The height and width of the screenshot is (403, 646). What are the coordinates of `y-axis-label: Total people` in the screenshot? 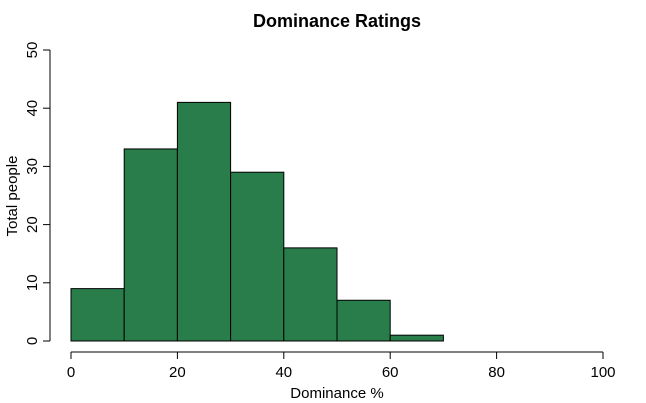 It's located at (12, 196).